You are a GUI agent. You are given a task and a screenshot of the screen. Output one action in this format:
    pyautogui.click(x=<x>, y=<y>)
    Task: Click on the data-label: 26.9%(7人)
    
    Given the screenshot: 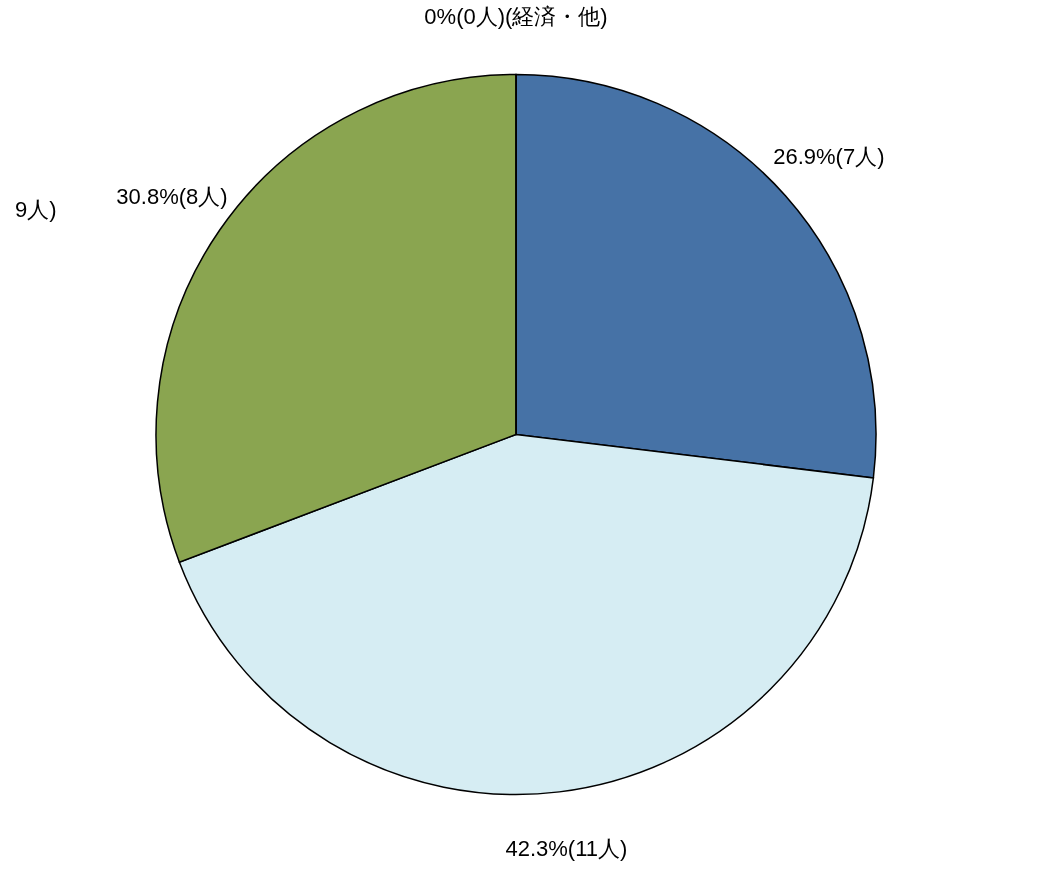 What is the action you would take?
    pyautogui.click(x=829, y=157)
    